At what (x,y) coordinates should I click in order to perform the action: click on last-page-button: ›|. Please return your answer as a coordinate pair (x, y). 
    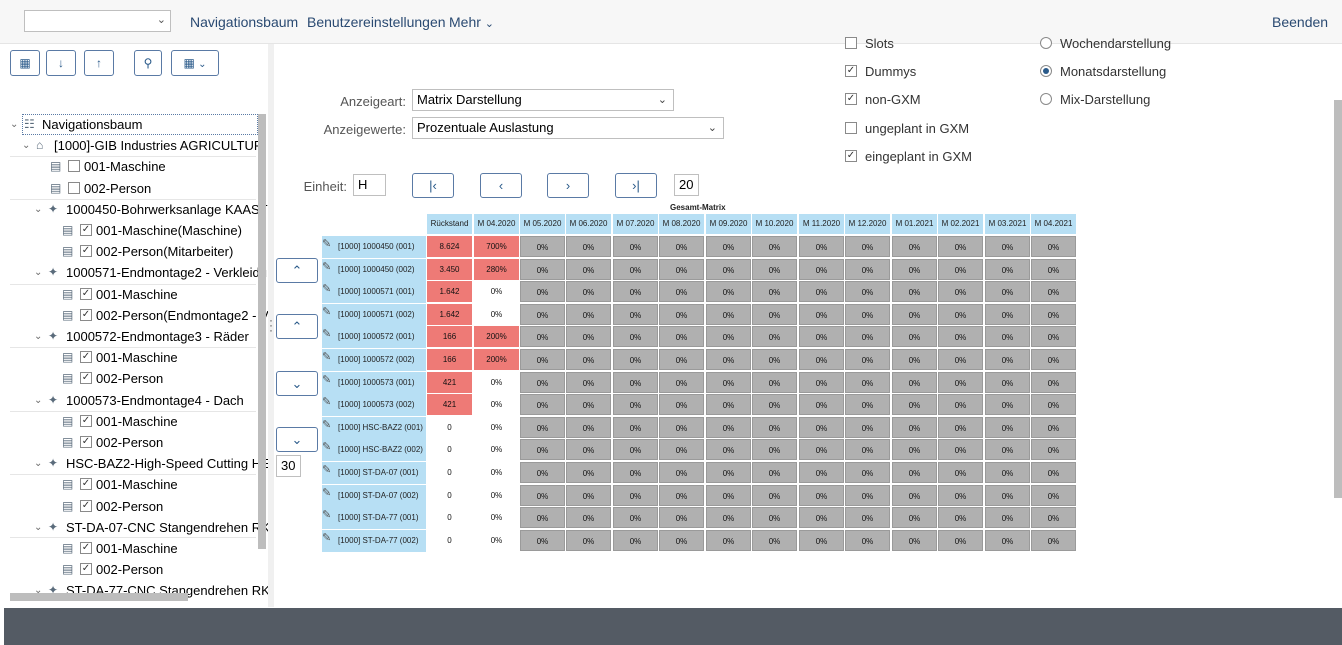
    Looking at the image, I should click on (636, 185).